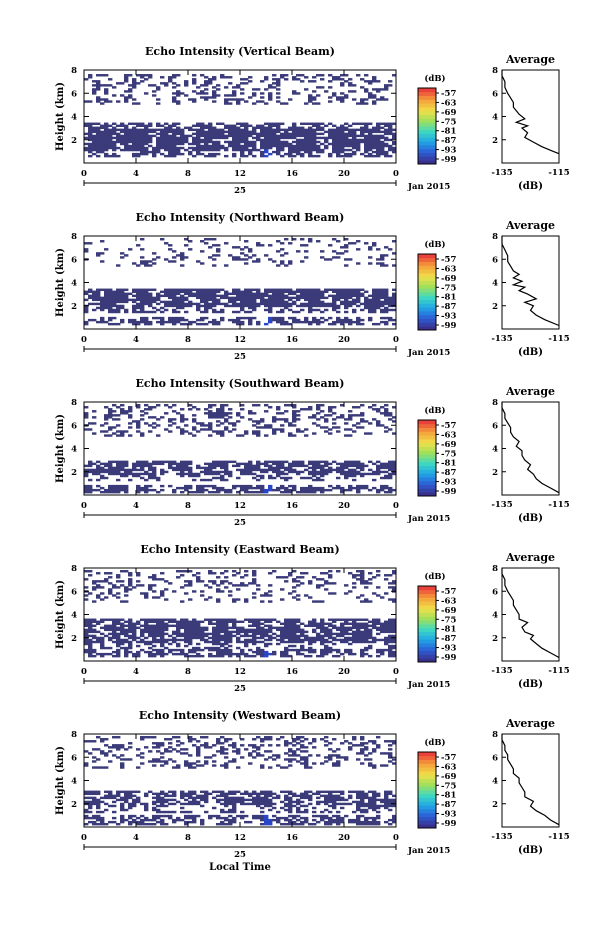 The image size is (615, 929). Describe the element at coordinates (136, 506) in the screenshot. I see `x-tick-label: 4` at that location.